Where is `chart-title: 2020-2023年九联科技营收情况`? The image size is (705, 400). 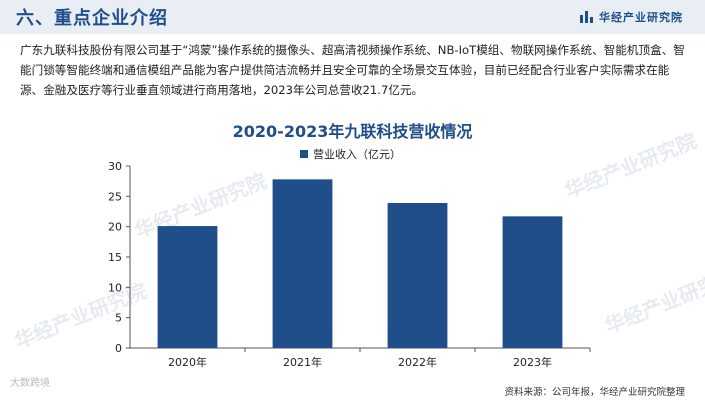
chart-title: 2020-2023年九联科技营收情况 is located at coordinates (352, 131).